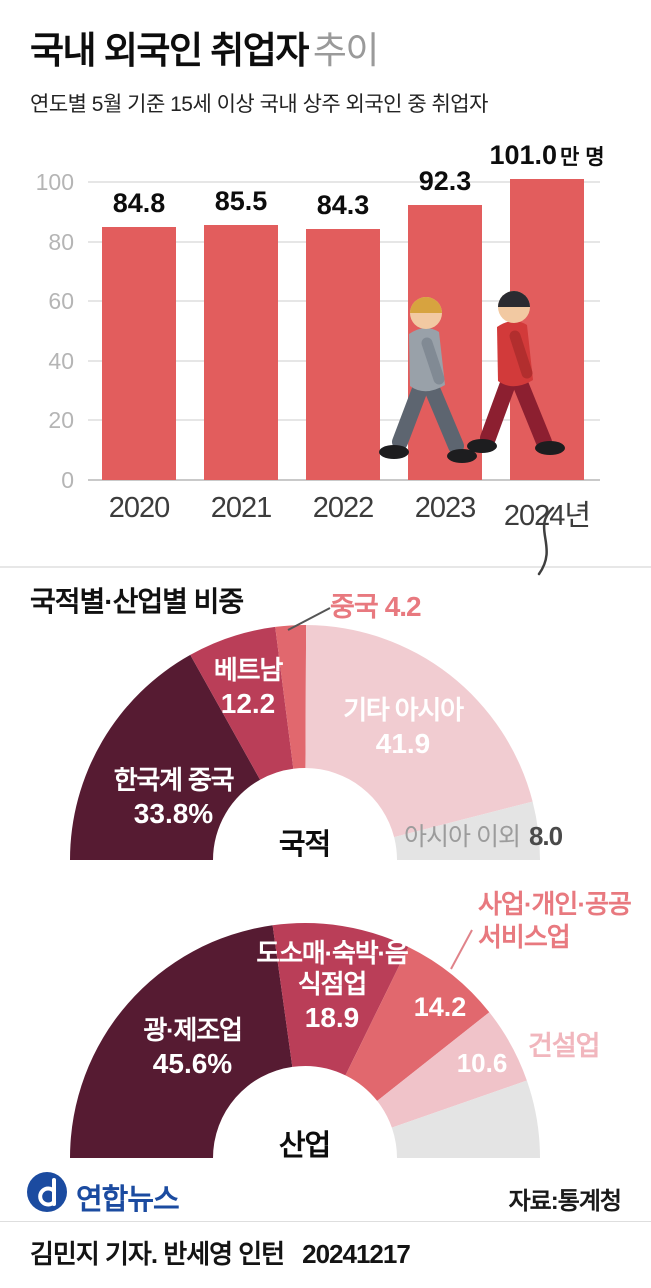  I want to click on slice-베트남, so click(242, 703).